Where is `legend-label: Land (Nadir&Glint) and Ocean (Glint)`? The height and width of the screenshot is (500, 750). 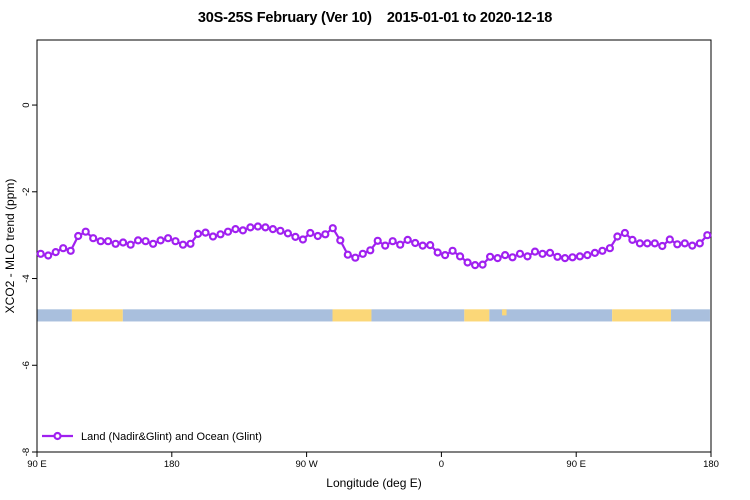 legend-label: Land (Nadir&Glint) and Ocean (Glint) is located at coordinates (171, 437).